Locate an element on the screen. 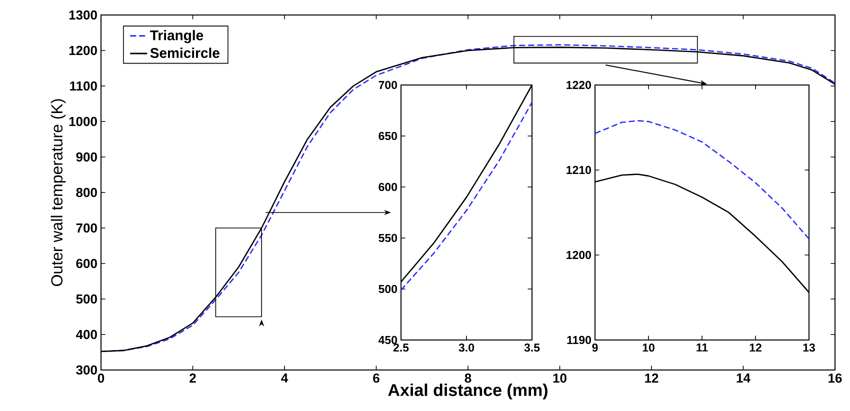 The image size is (850, 411). legend-label: Triangle is located at coordinates (177, 37).